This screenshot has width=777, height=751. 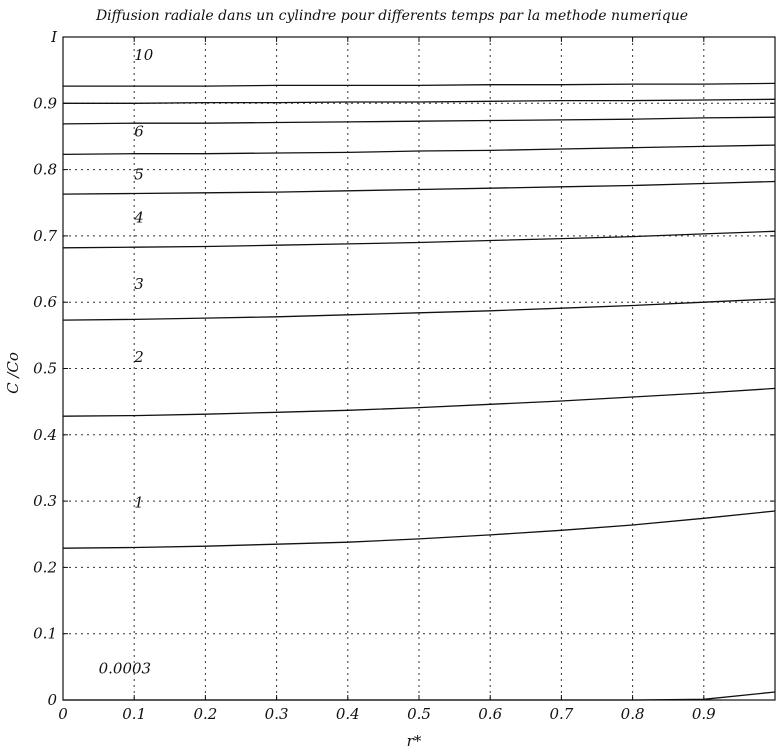 What do you see at coordinates (63, 714) in the screenshot?
I see `x-tick-label: 0` at bounding box center [63, 714].